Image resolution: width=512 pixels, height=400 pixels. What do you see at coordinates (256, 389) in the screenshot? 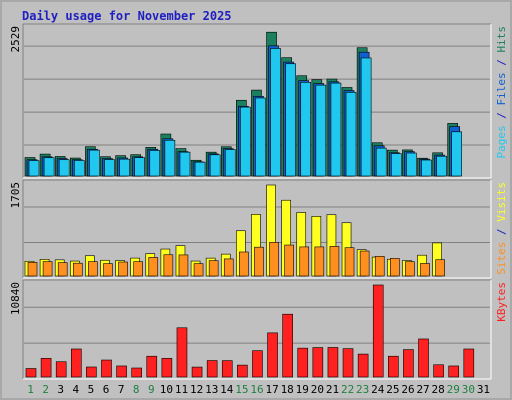
I see `day-label-16: 16` at bounding box center [256, 389].